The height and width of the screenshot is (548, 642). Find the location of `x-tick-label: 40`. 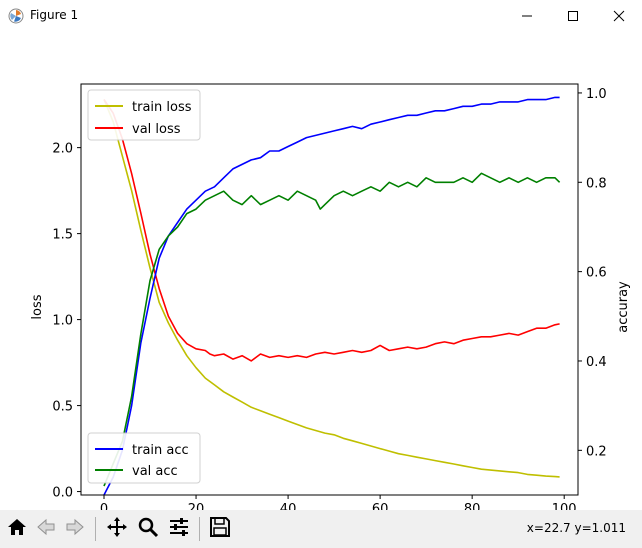

x-tick-label: 40 is located at coordinates (288, 506).